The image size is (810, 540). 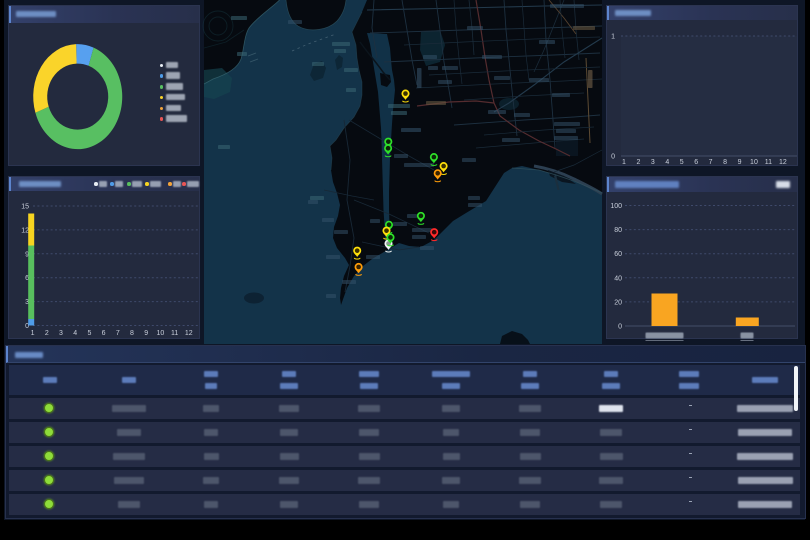 I want to click on svg-text: 15, so click(x=25, y=206).